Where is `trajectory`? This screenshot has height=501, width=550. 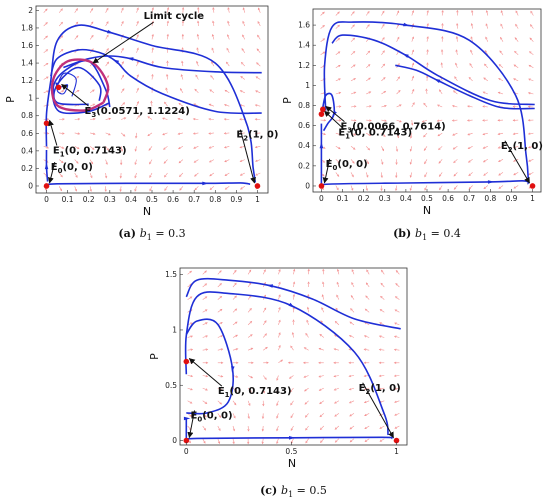
trajectory is located at coordinates (148, 184).